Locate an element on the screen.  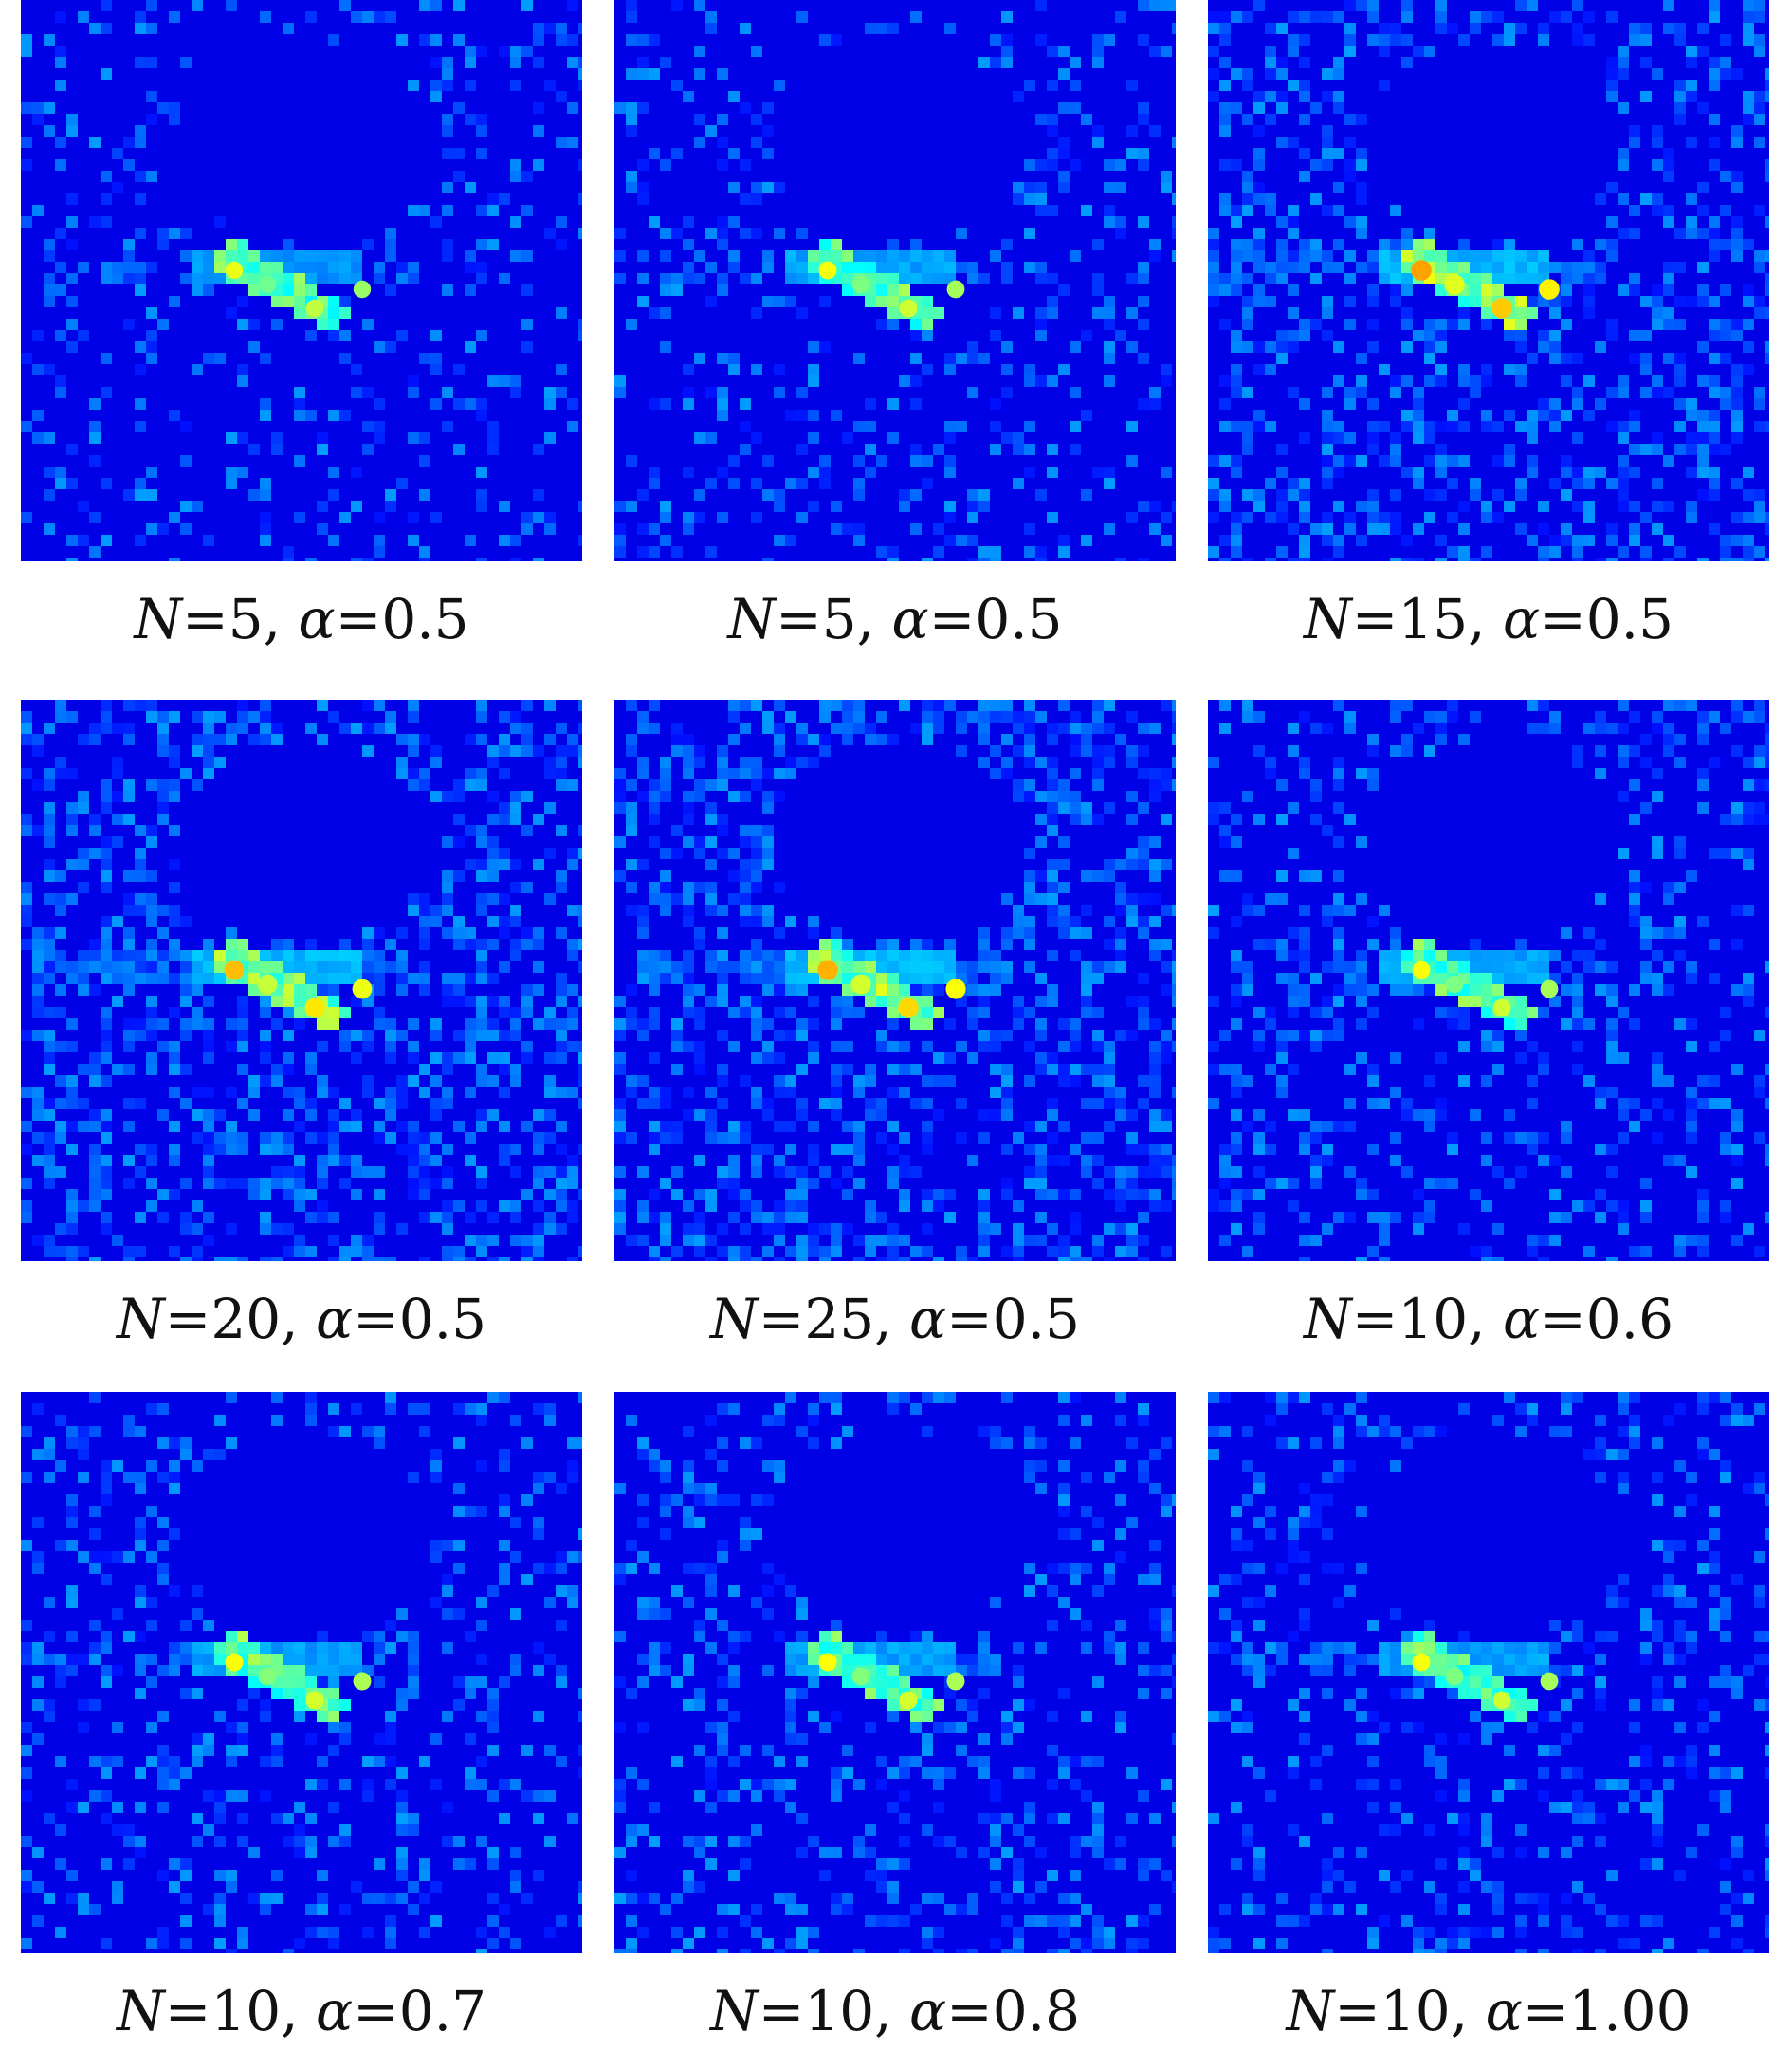
panel-caption: N=10, α=0.6 is located at coordinates (1488, 1318).